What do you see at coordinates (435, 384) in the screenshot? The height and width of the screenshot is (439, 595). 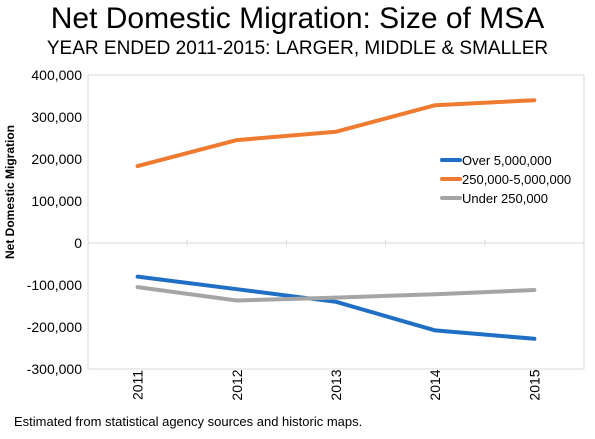 I see `x-tick-label: 2014` at bounding box center [435, 384].